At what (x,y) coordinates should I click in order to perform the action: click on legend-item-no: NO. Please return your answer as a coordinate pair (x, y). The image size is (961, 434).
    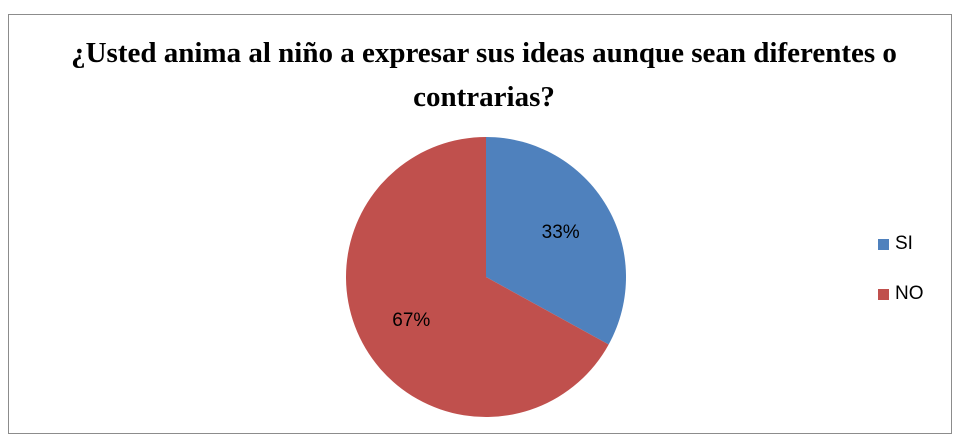
    Looking at the image, I should click on (901, 294).